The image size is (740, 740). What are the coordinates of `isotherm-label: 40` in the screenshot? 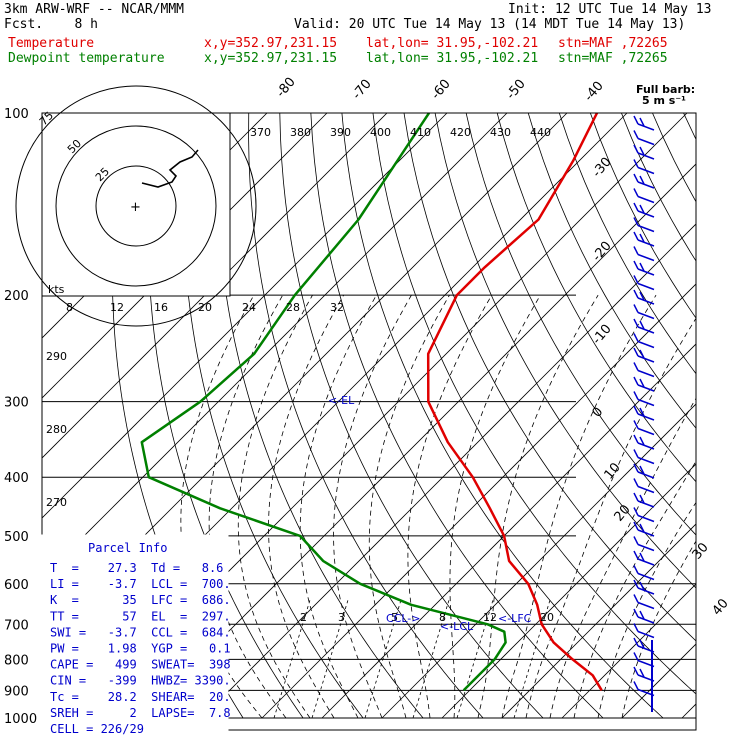 It's located at (721, 607).